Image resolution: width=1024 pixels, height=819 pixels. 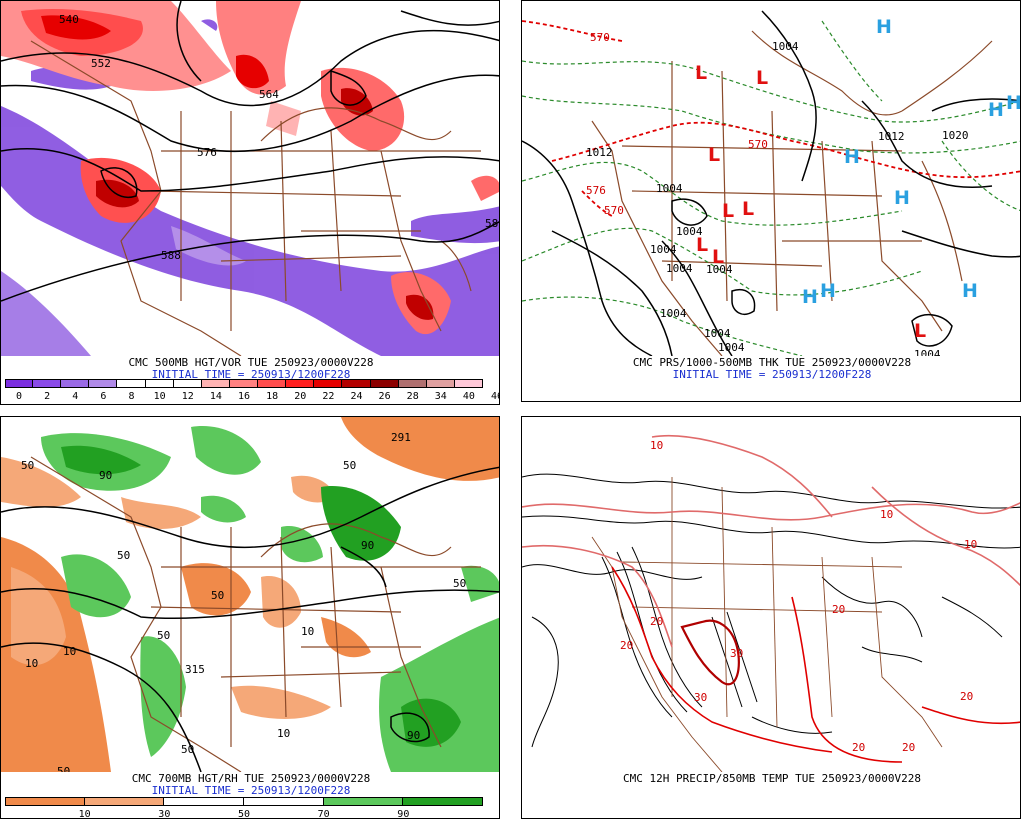 I want to click on contour-labels: 540 552 564 576 588 58, so click(x=278, y=137).